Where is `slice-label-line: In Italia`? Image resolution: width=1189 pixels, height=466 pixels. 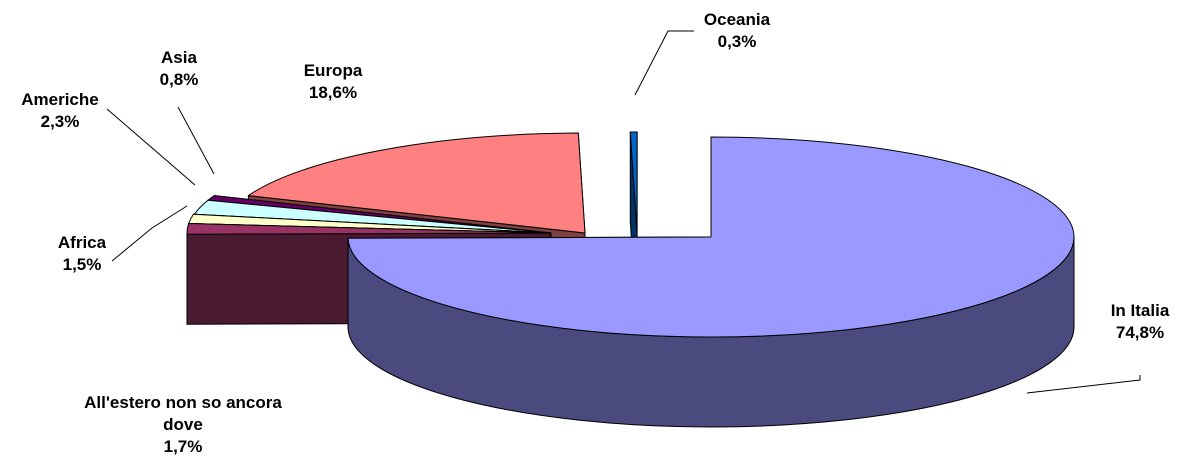
slice-label-line: In Italia is located at coordinates (1140, 310).